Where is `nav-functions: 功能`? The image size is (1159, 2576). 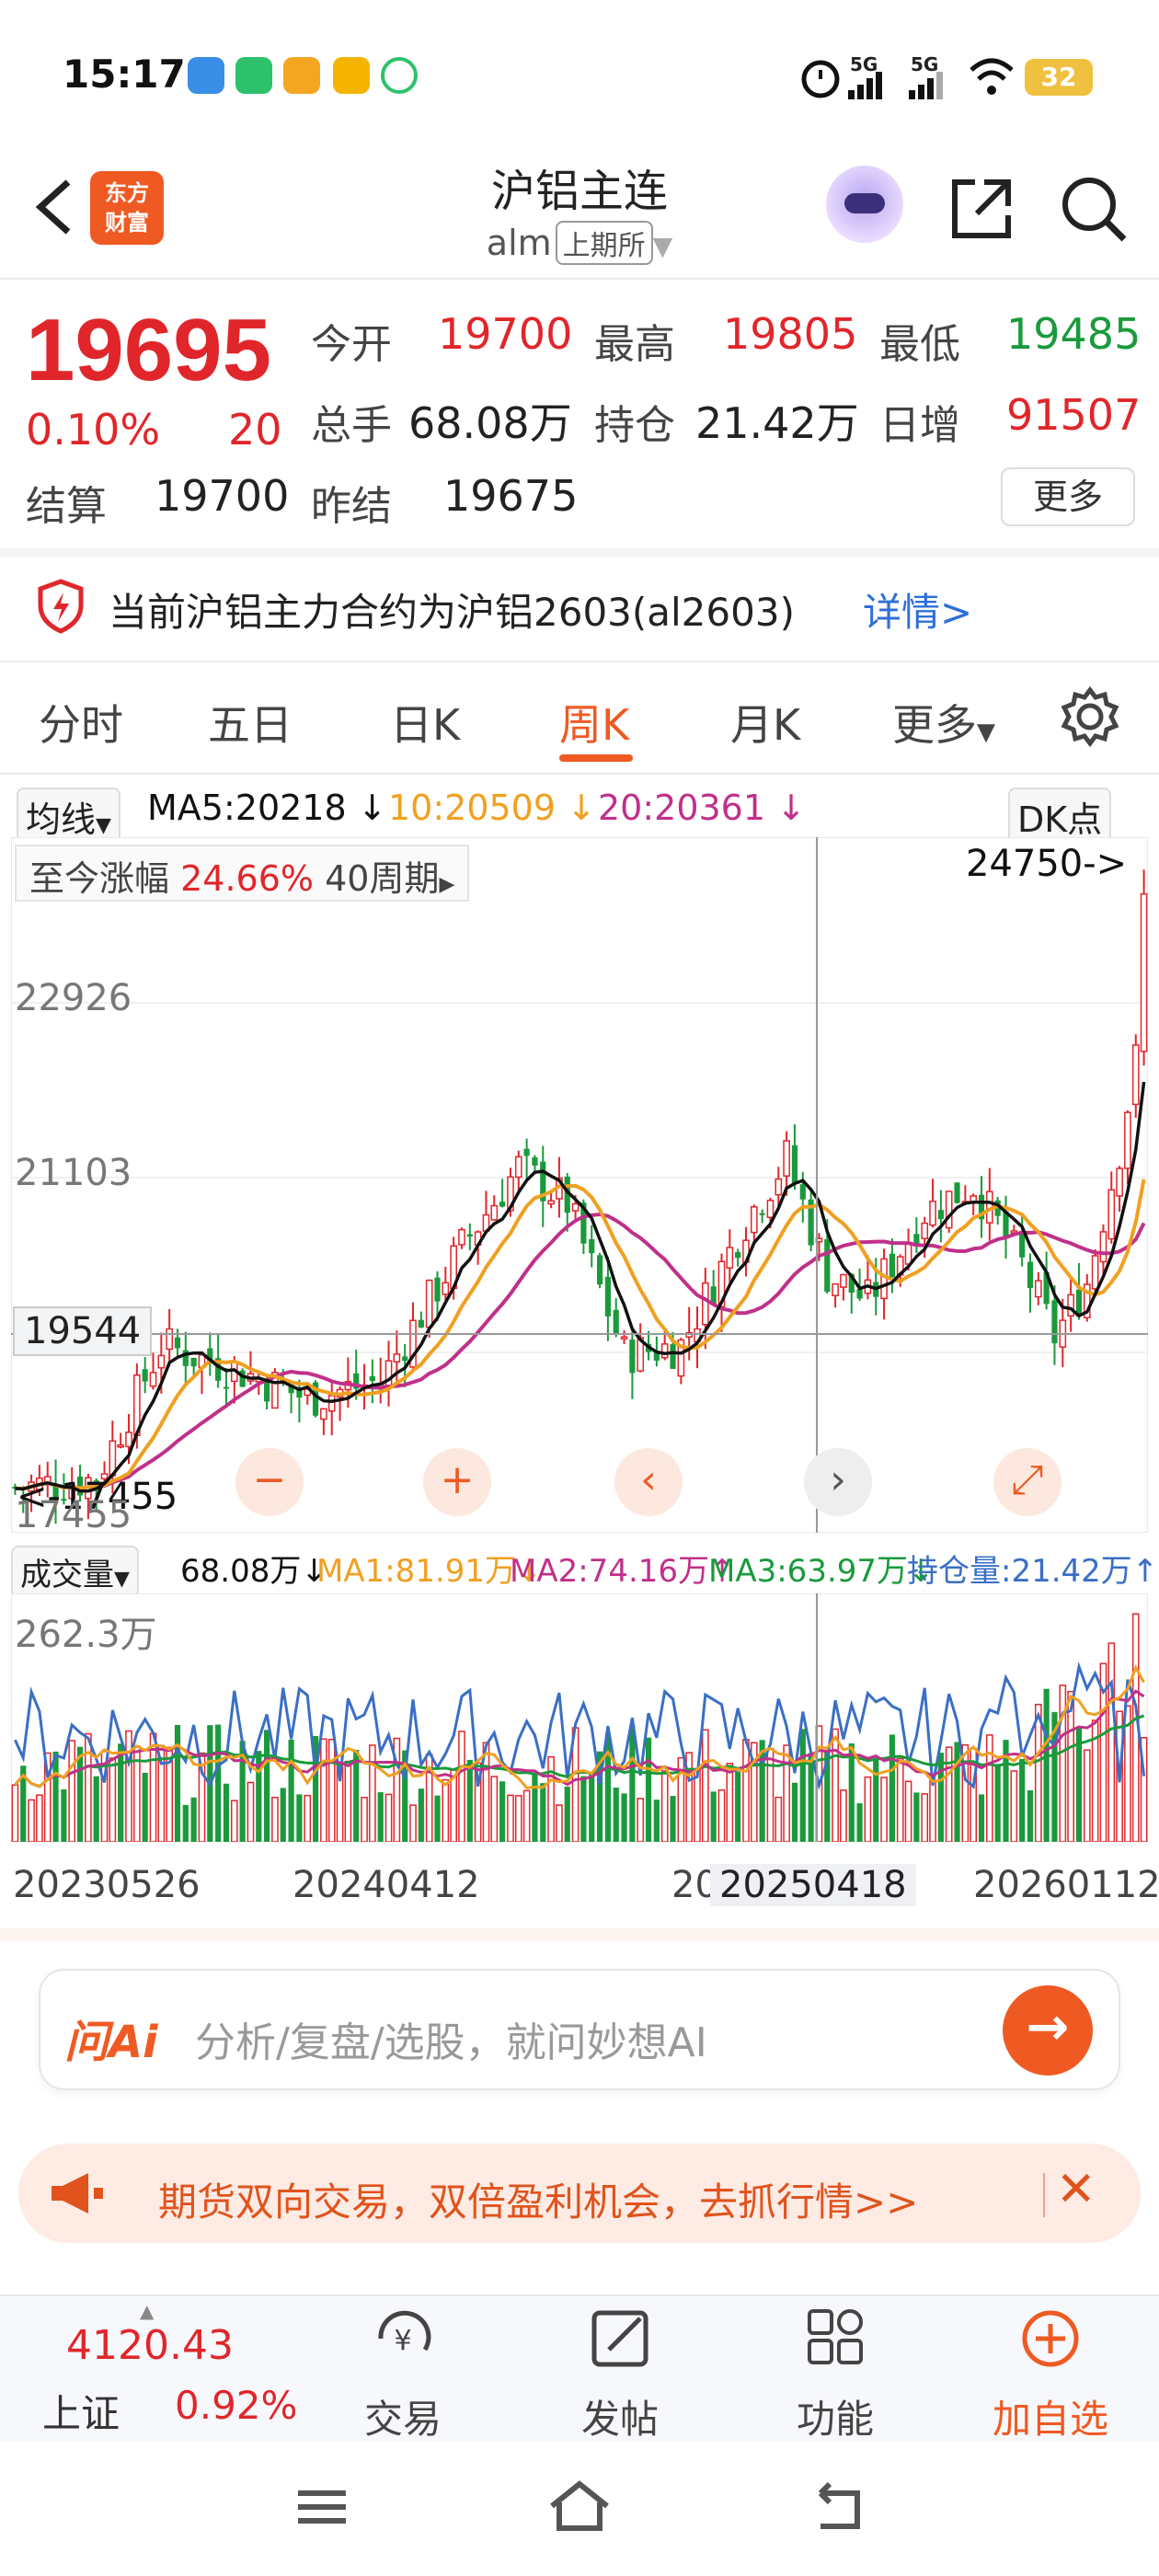
nav-functions: 功能 is located at coordinates (835, 2419).